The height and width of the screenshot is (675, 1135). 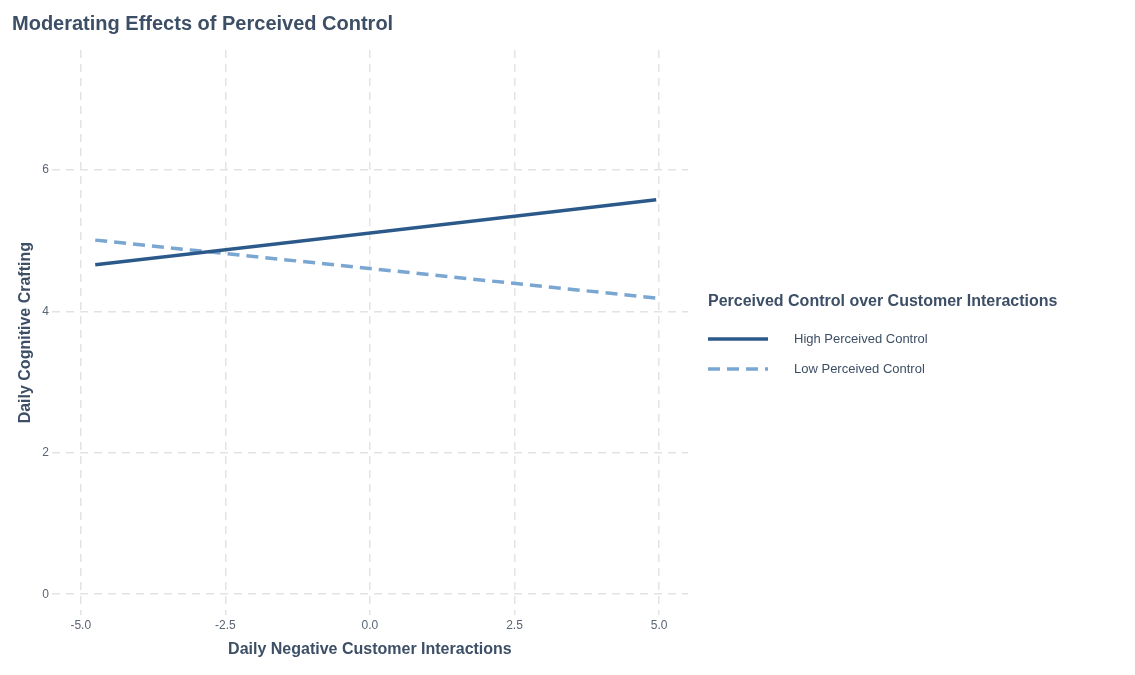 I want to click on y-axis-title: Daily Cognitive Crafting, so click(x=25, y=333).